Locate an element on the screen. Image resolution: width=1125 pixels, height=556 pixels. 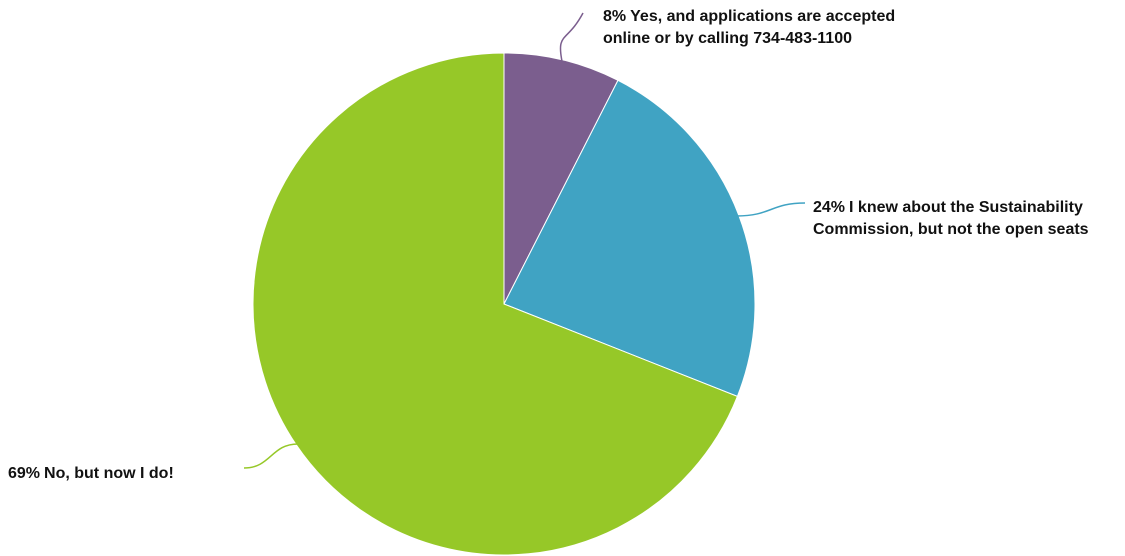
slice-percent-knew-commission: 24% is located at coordinates (829, 207).